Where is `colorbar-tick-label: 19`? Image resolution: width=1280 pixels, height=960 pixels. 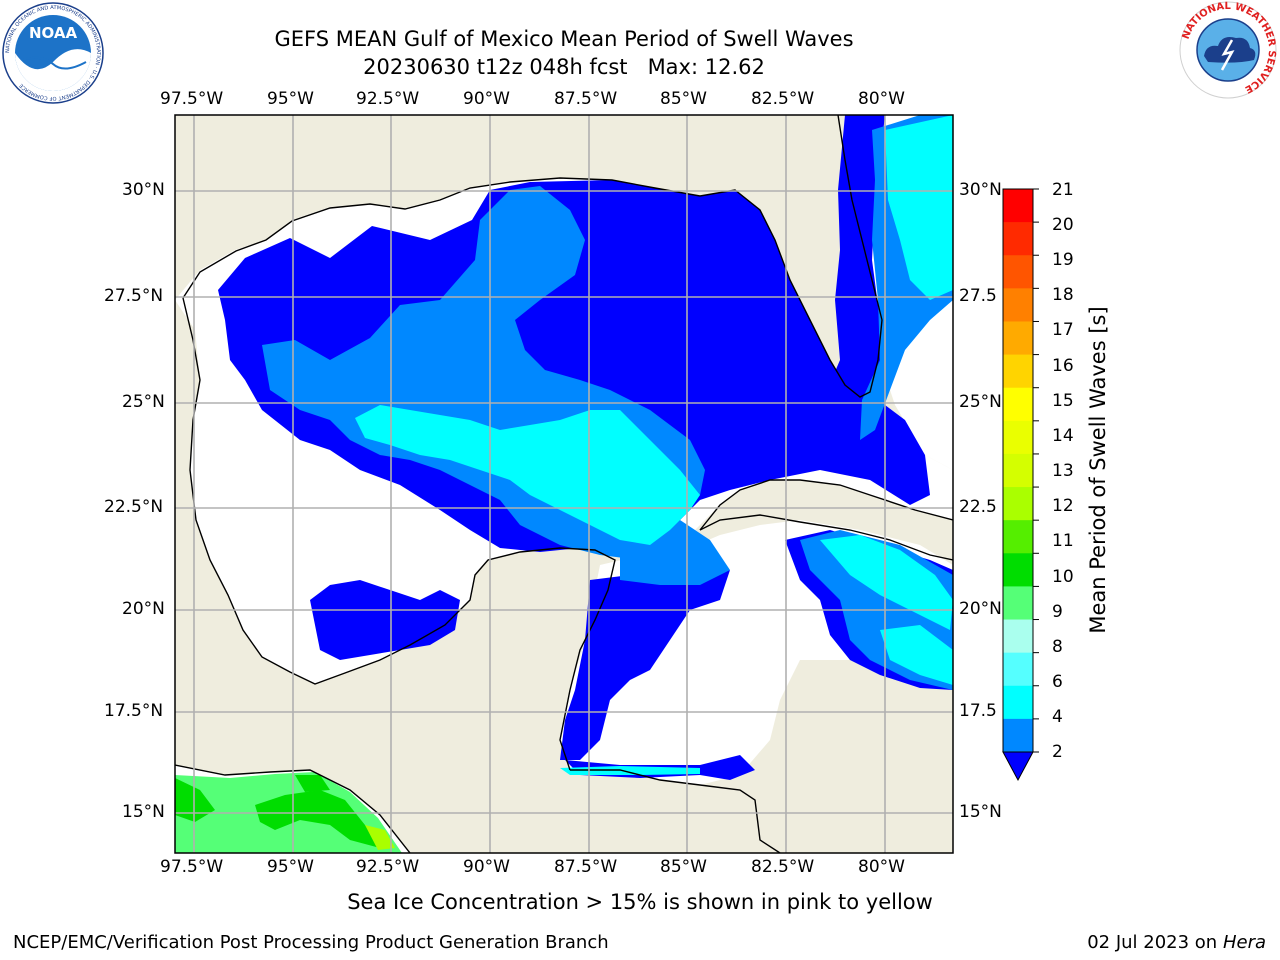 colorbar-tick-label: 19 is located at coordinates (1063, 260).